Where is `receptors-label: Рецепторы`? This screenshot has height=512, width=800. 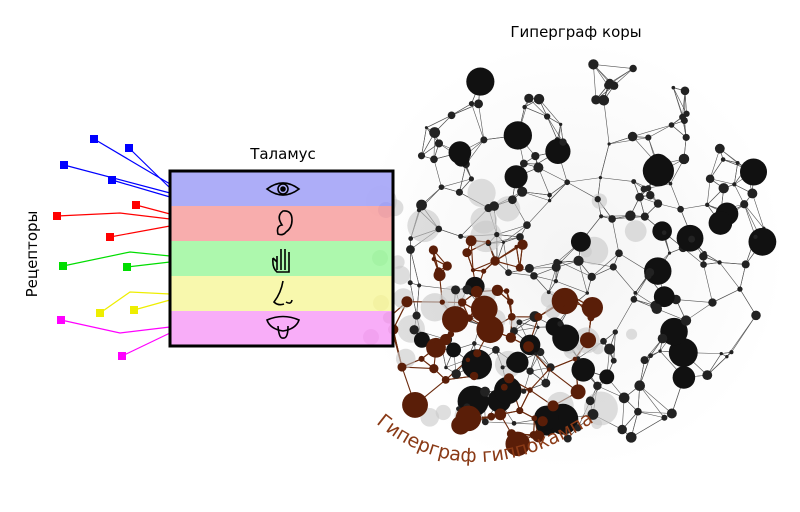
receptors-label: Рецепторы is located at coordinates (32, 254).